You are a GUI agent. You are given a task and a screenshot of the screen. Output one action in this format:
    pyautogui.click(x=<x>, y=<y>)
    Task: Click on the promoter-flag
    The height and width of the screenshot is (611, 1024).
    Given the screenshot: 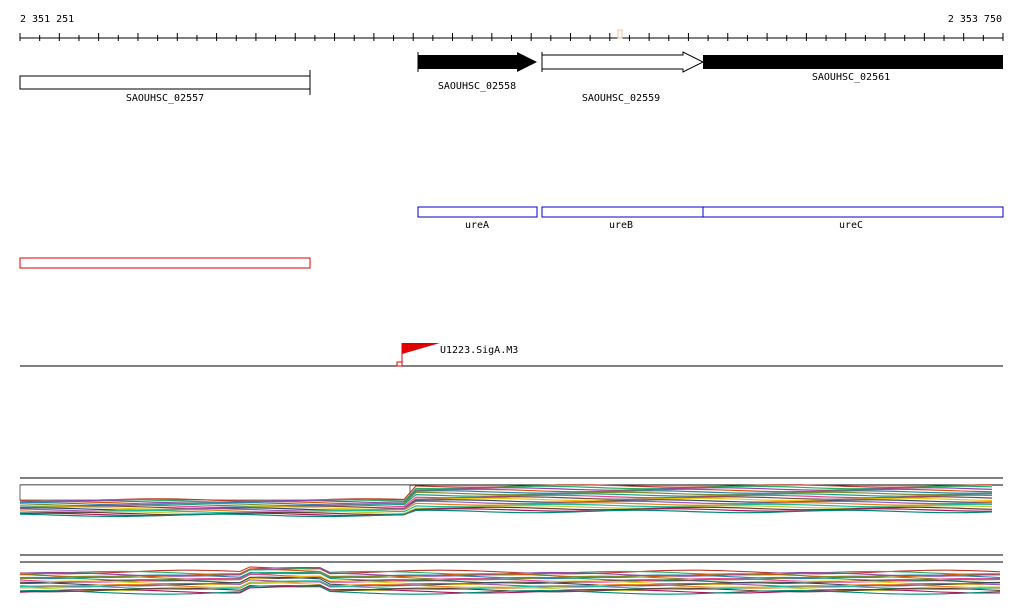 What is the action you would take?
    pyautogui.click(x=421, y=348)
    